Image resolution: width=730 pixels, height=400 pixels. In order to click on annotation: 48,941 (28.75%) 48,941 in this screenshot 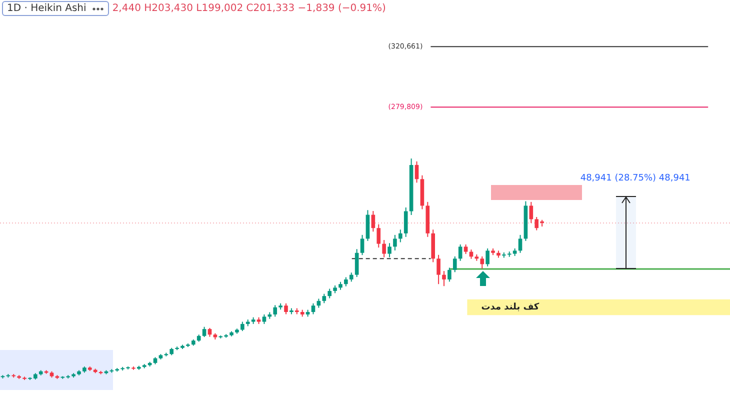, I will do `click(635, 179)`.